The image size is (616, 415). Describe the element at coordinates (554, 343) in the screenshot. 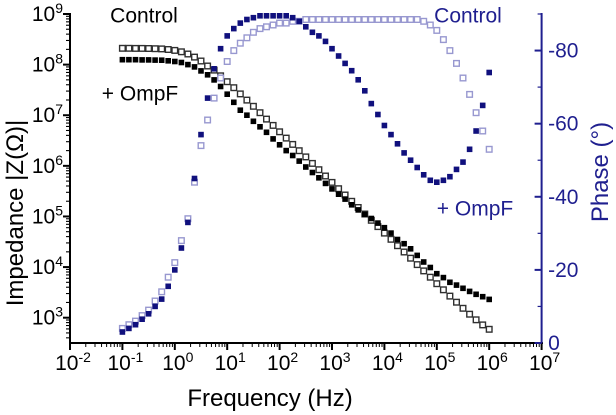

I see `phase-tick-label: 0` at that location.